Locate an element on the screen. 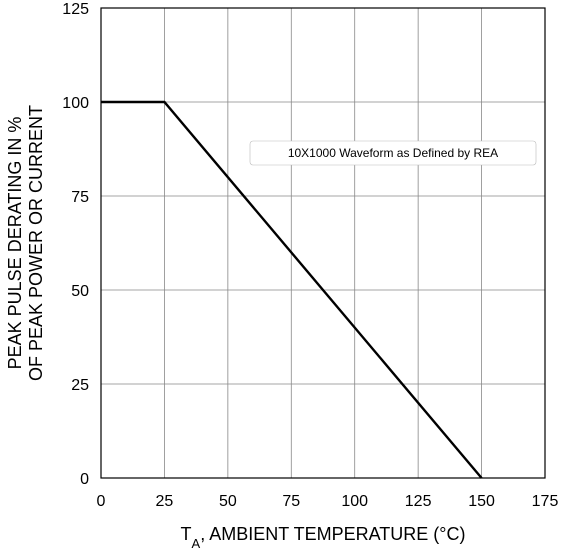 The image size is (576, 552). x-axis-label-subscript: A is located at coordinates (196, 543).